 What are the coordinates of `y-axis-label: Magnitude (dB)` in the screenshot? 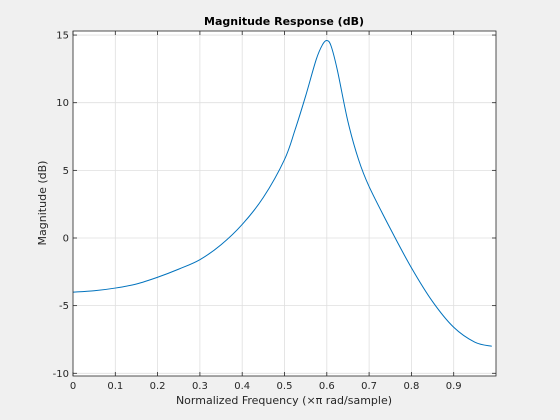 It's located at (42, 203).